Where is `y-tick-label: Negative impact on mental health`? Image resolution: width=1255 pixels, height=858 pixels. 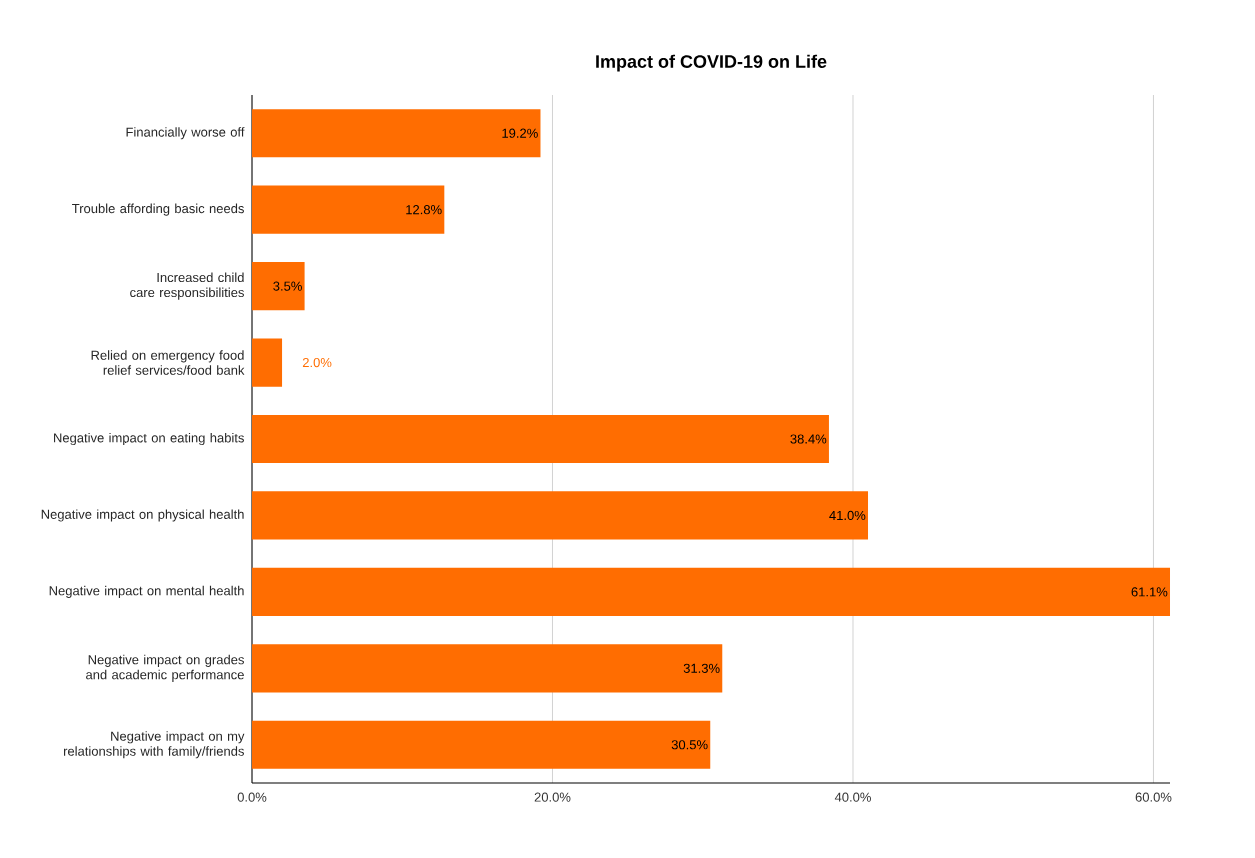 y-tick-label: Negative impact on mental health is located at coordinates (146, 591).